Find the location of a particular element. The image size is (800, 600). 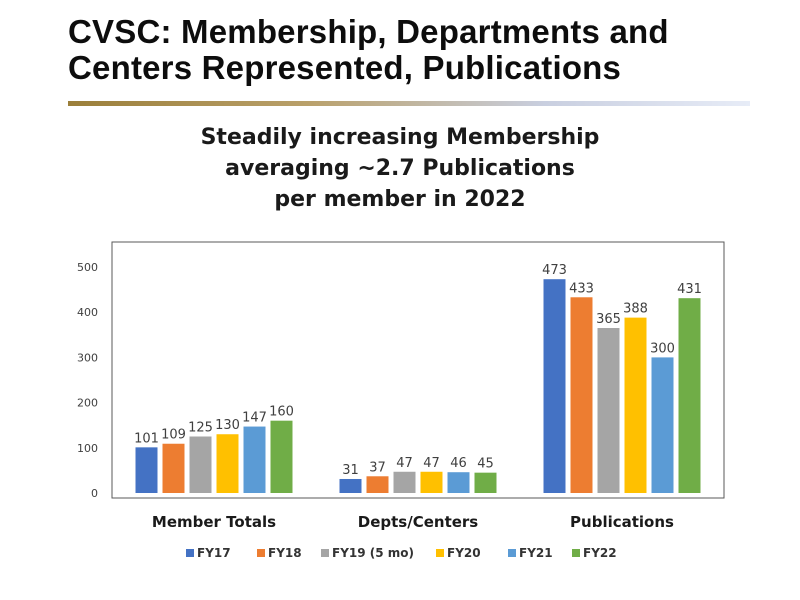

legend-label: FY18 is located at coordinates (285, 553).